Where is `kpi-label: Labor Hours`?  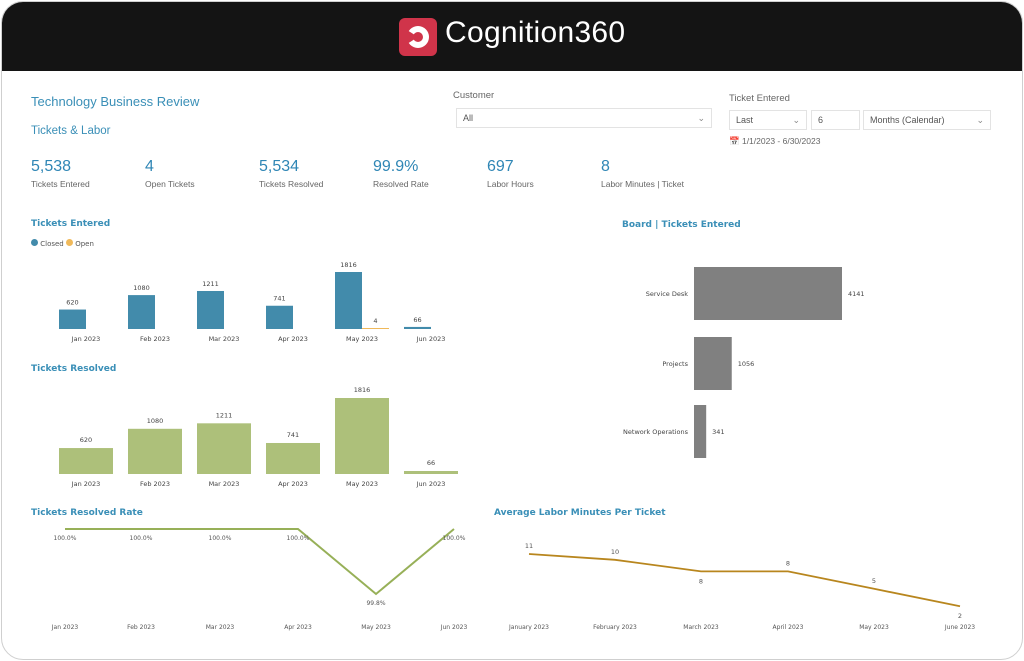
kpi-label: Labor Hours is located at coordinates (510, 184).